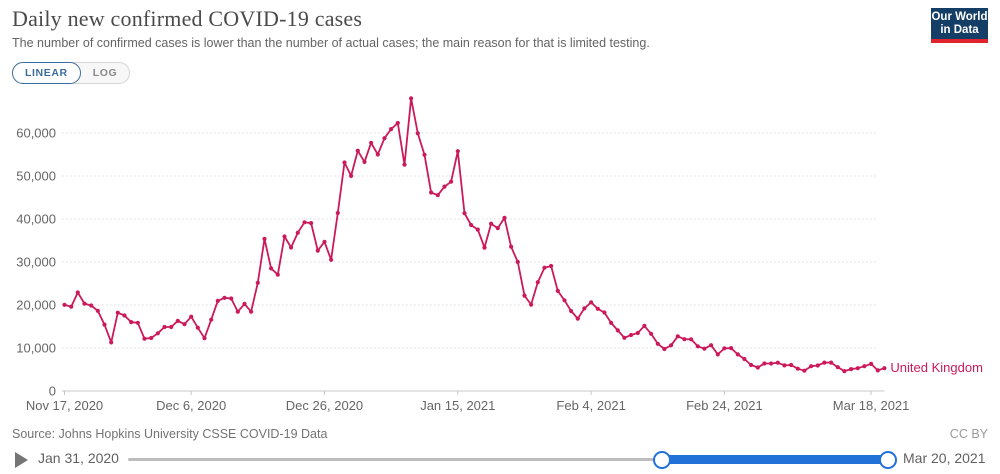  What do you see at coordinates (512, 459) in the screenshot?
I see `timeline-slider-track` at bounding box center [512, 459].